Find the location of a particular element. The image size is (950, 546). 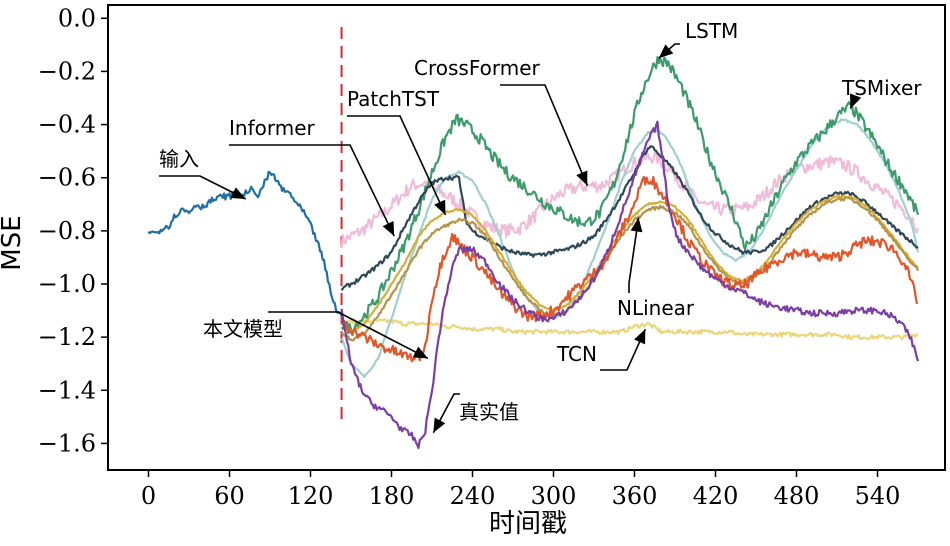

annotation-label: 本文模型 is located at coordinates (243, 329).